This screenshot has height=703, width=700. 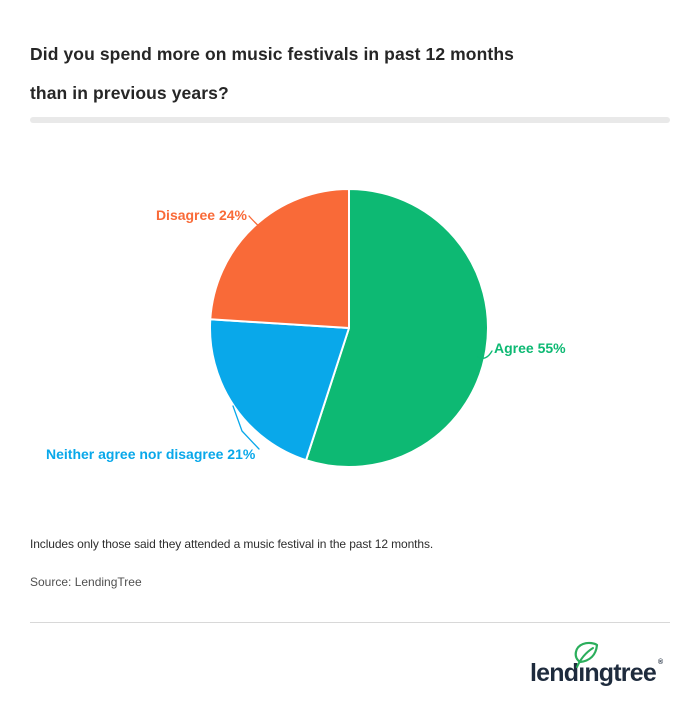 What do you see at coordinates (279, 258) in the screenshot?
I see `pie-slice-disagree` at bounding box center [279, 258].